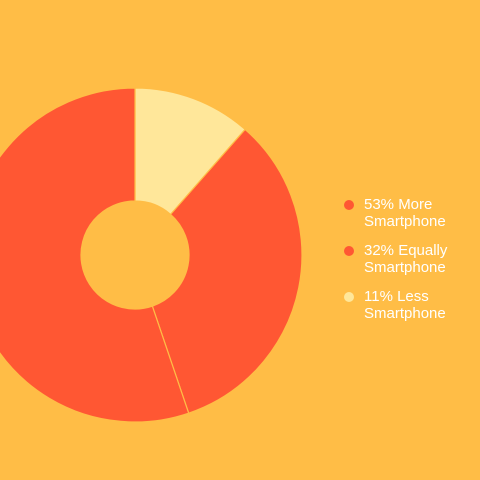  I want to click on legend-item: 11% Less Smartphone, so click(411, 305).